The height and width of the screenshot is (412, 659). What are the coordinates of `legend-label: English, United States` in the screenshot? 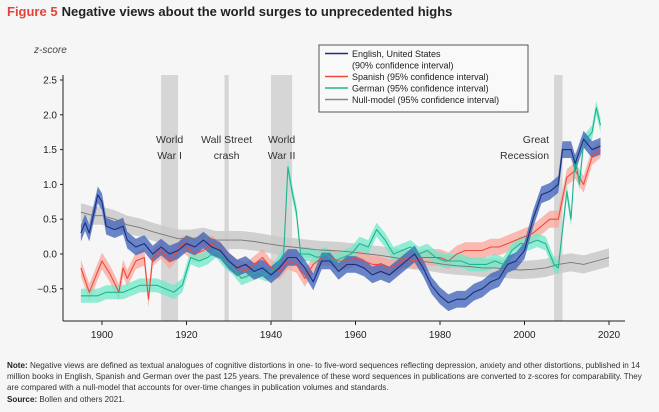 It's located at (396, 54).